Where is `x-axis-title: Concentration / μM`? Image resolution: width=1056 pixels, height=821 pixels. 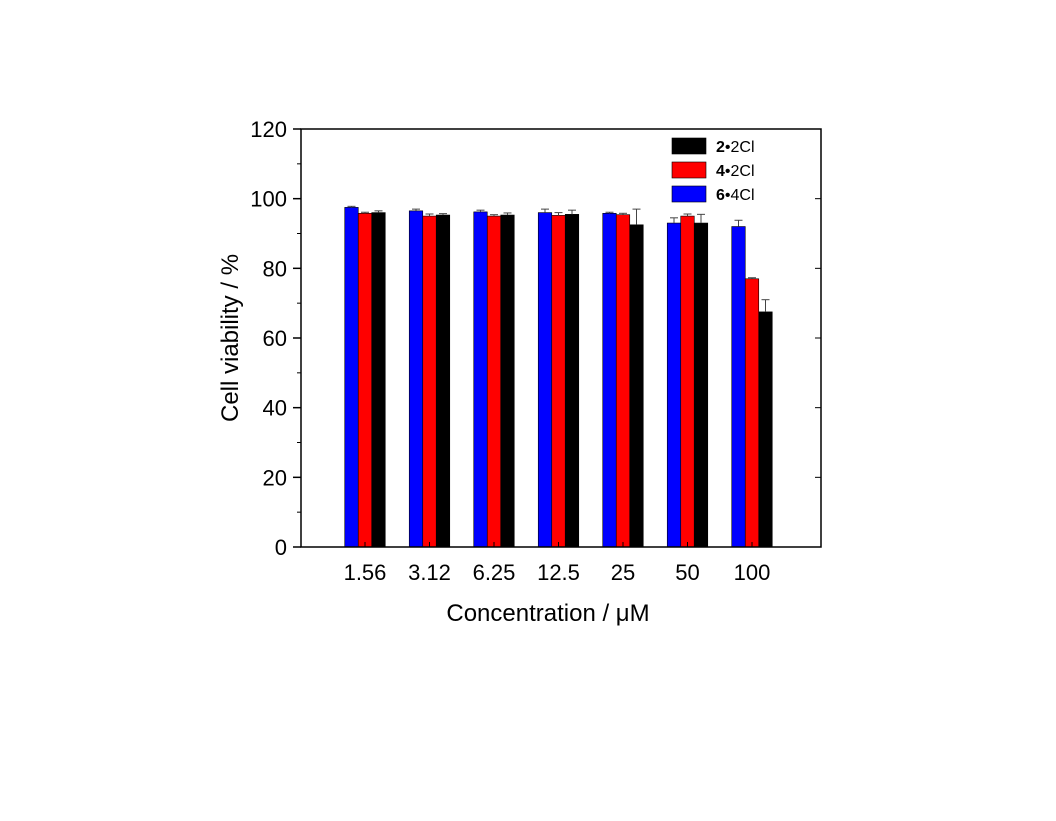 x-axis-title: Concentration / μM is located at coordinates (547, 613).